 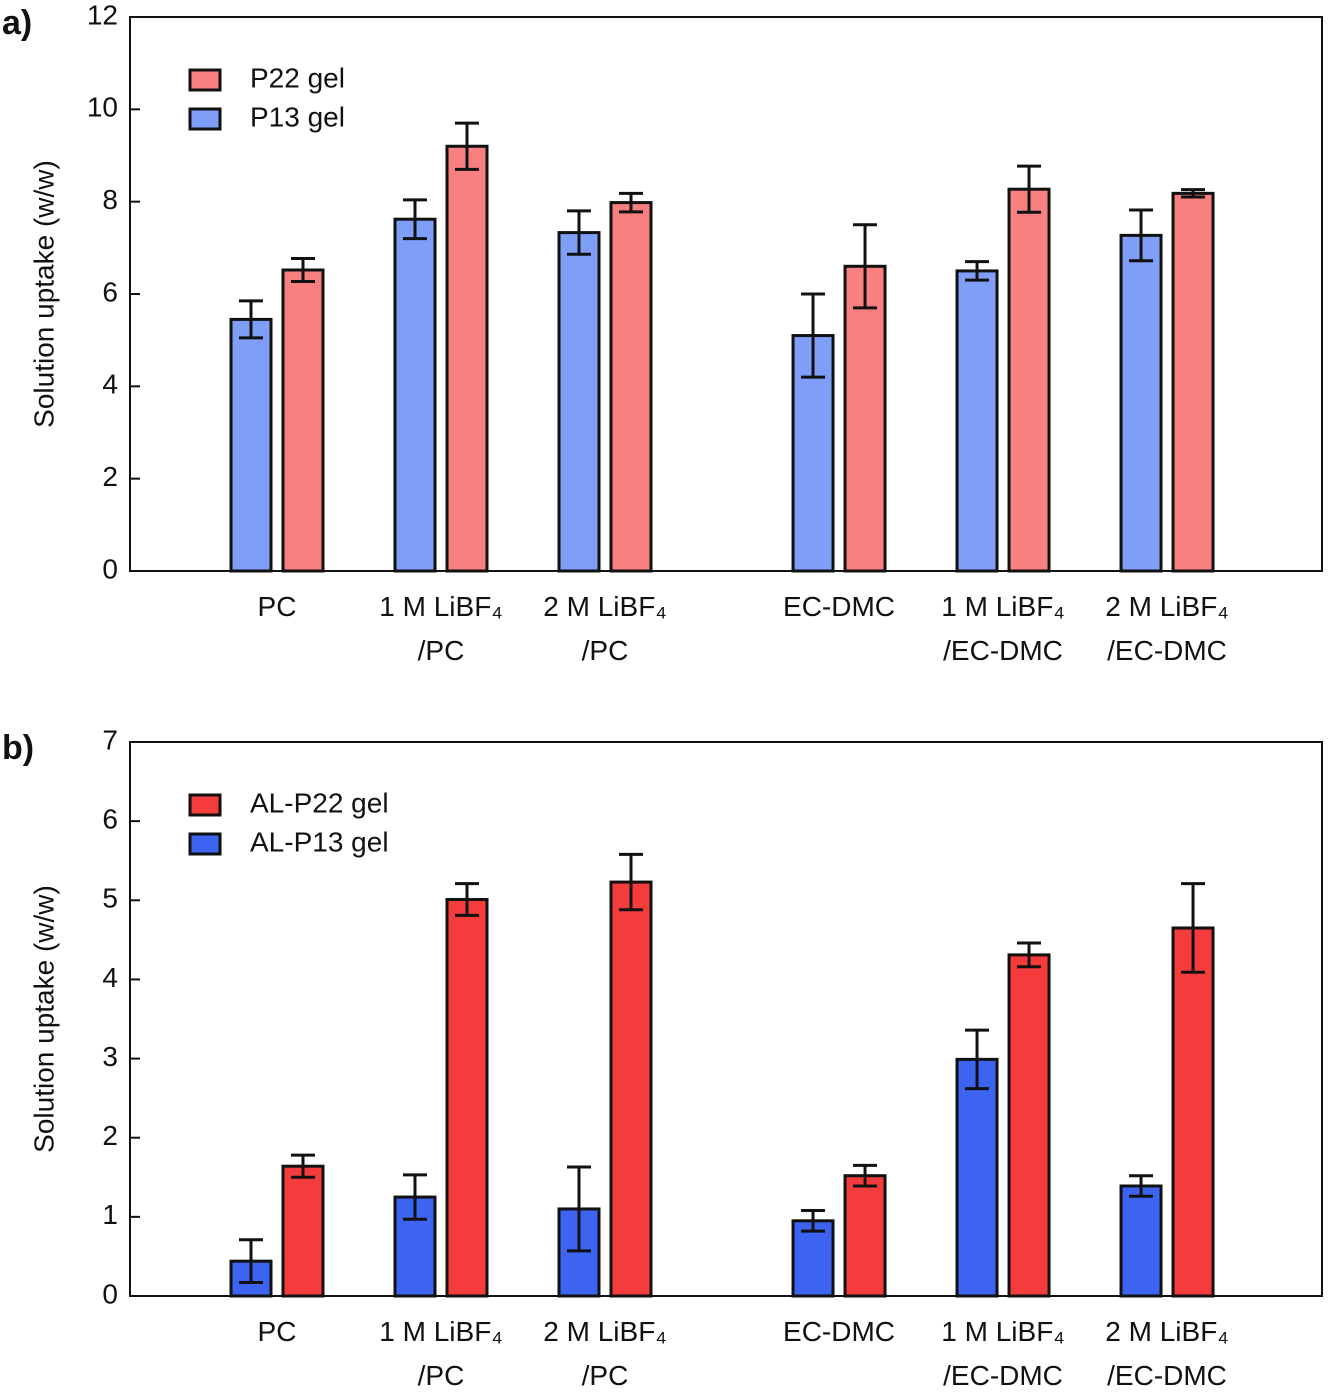 What do you see at coordinates (440, 628) in the screenshot?
I see `x-tick-label: 1 M LiBF₄/PC` at bounding box center [440, 628].